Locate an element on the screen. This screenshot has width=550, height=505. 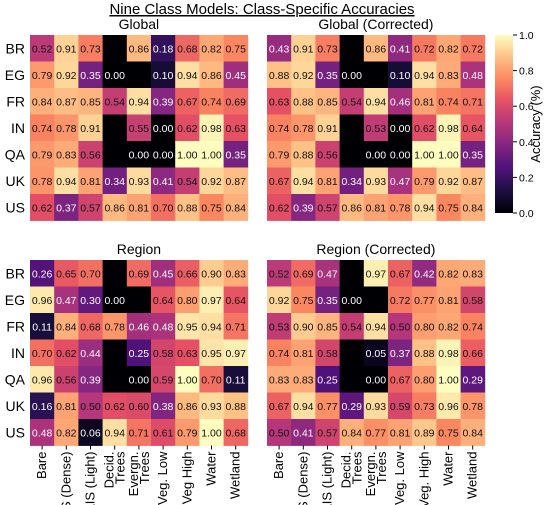
colorbar-tick-label: 0.0 is located at coordinates (526, 214).